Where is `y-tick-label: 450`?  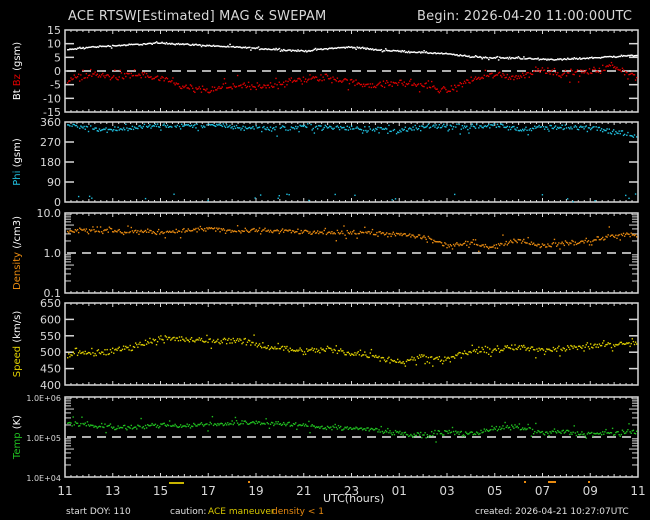
y-tick-label: 450 is located at coordinates (50, 369).